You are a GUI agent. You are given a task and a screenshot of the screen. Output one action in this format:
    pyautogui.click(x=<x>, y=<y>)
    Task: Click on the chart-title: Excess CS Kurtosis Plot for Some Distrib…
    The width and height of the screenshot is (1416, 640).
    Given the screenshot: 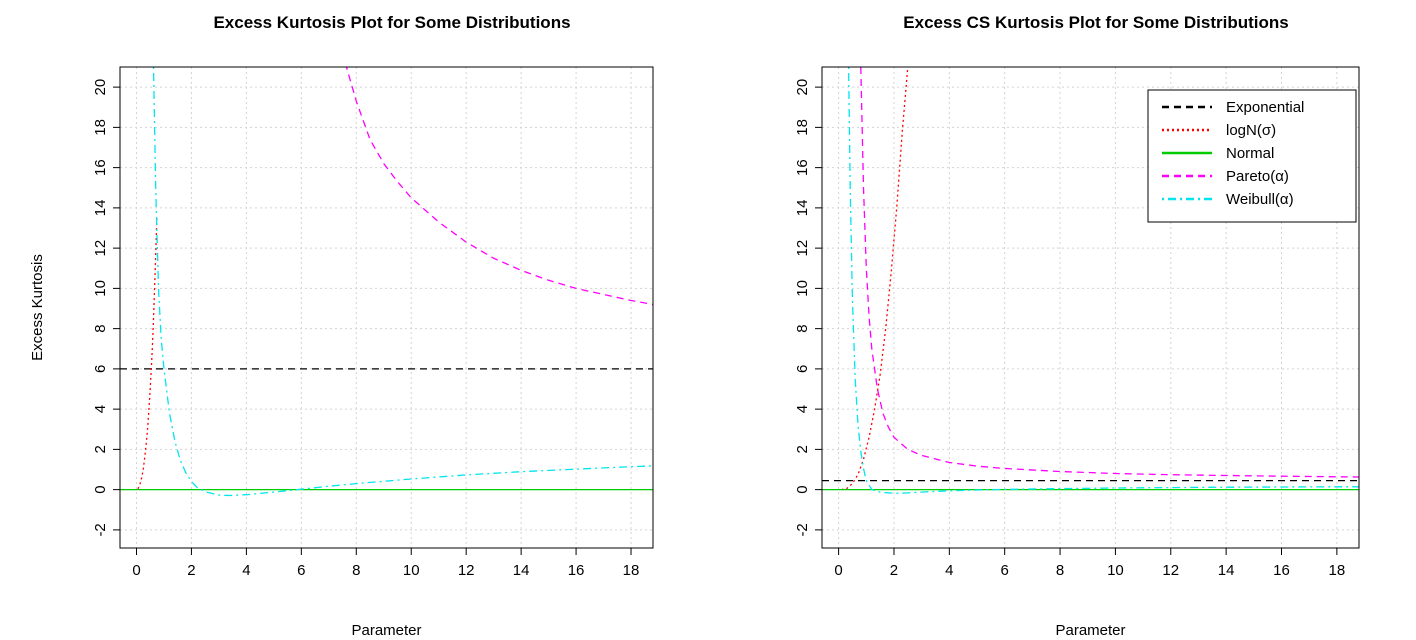 What is the action you would take?
    pyautogui.click(x=1095, y=22)
    